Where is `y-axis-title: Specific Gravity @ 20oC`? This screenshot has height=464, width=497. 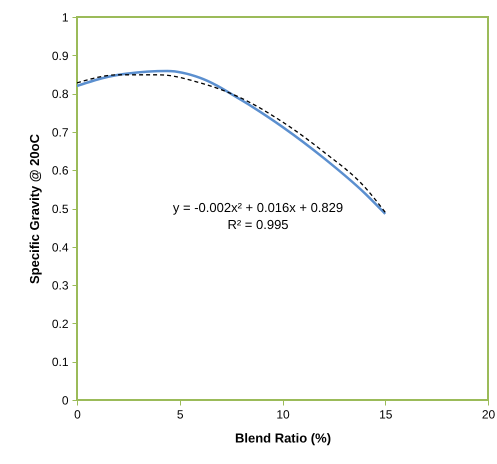
y-axis-title: Specific Gravity @ 20oC is located at coordinates (34, 208).